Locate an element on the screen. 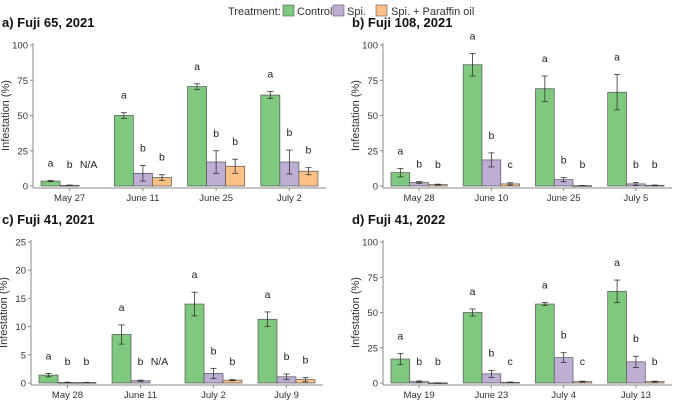 The height and width of the screenshot is (405, 677). panel-title: d) Fuji 41, 2022 is located at coordinates (398, 219).